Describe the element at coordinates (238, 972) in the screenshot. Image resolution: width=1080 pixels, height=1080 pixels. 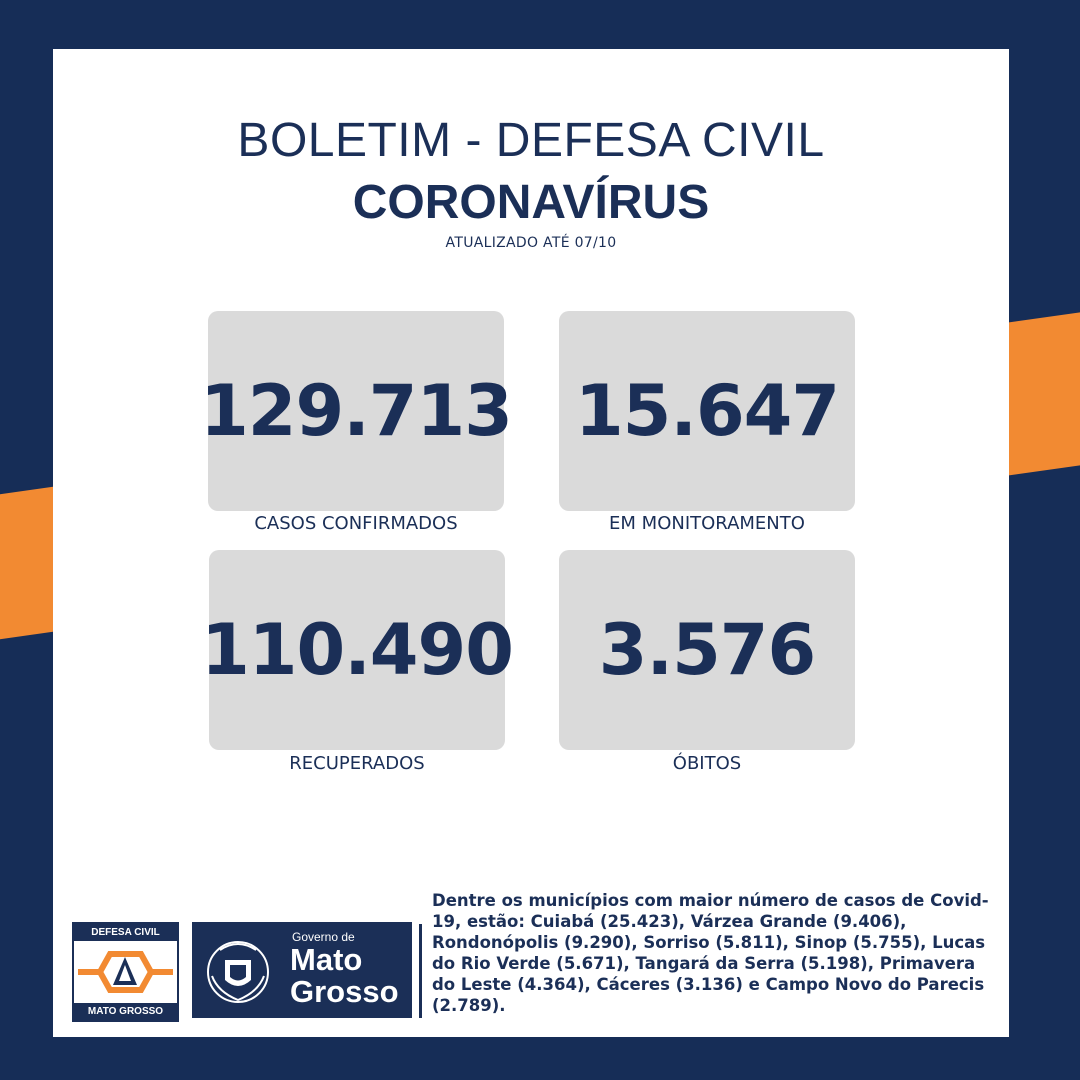
I see `coat-of-arms-icon` at that location.